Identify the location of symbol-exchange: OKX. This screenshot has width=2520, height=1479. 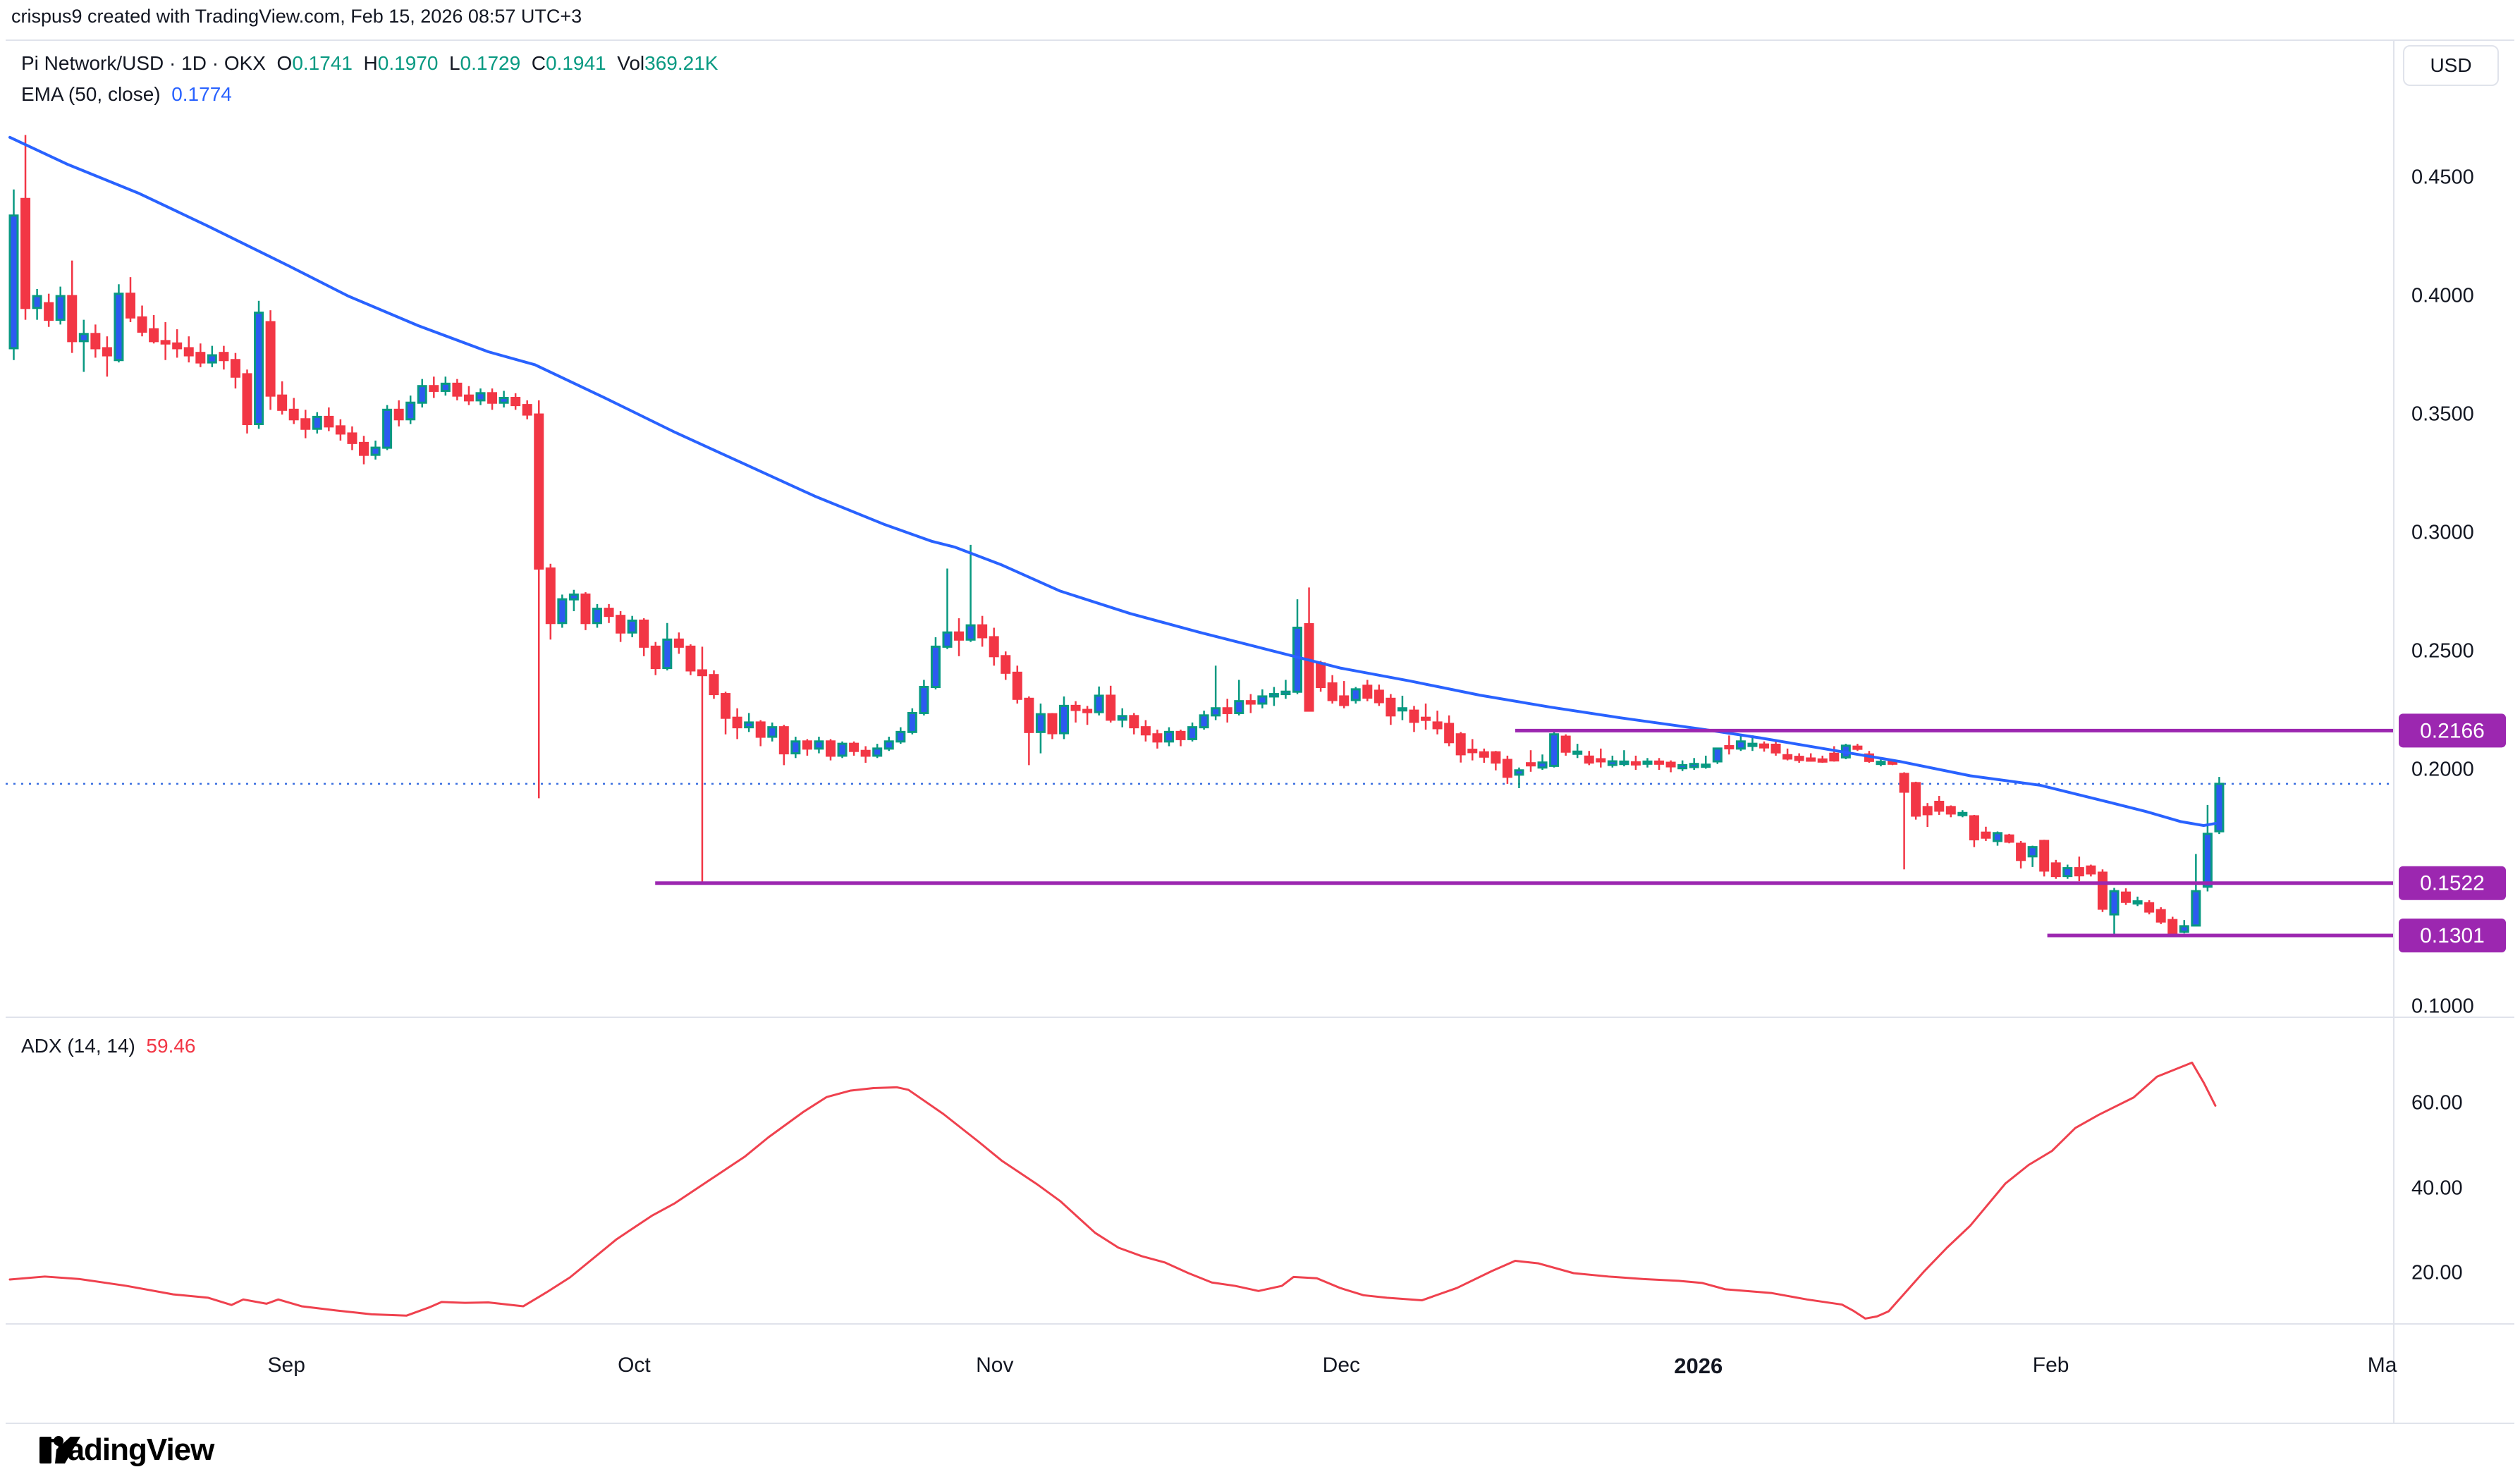
(245, 63).